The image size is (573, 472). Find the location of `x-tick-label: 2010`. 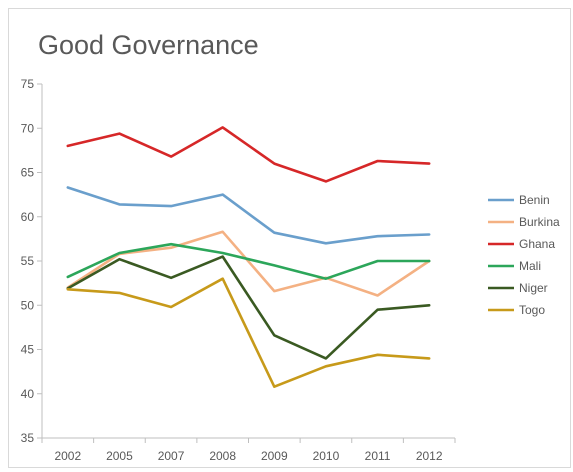

x-tick-label: 2010 is located at coordinates (326, 456).